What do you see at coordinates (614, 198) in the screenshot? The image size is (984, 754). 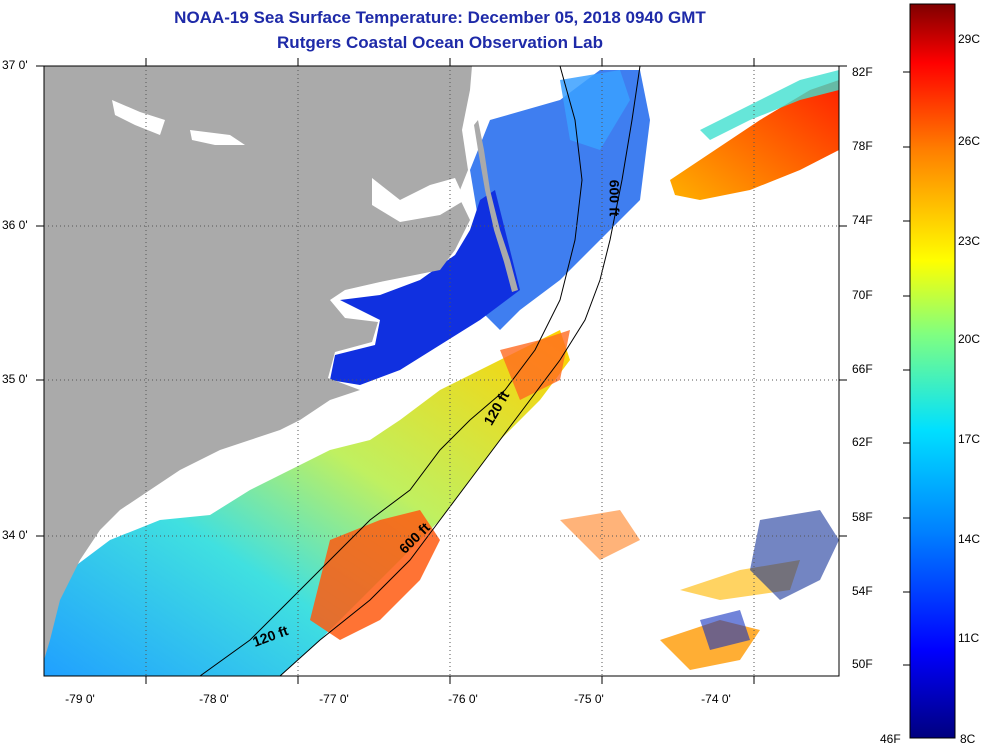 I see `isobath-label-600ft-north: 600 ft` at bounding box center [614, 198].